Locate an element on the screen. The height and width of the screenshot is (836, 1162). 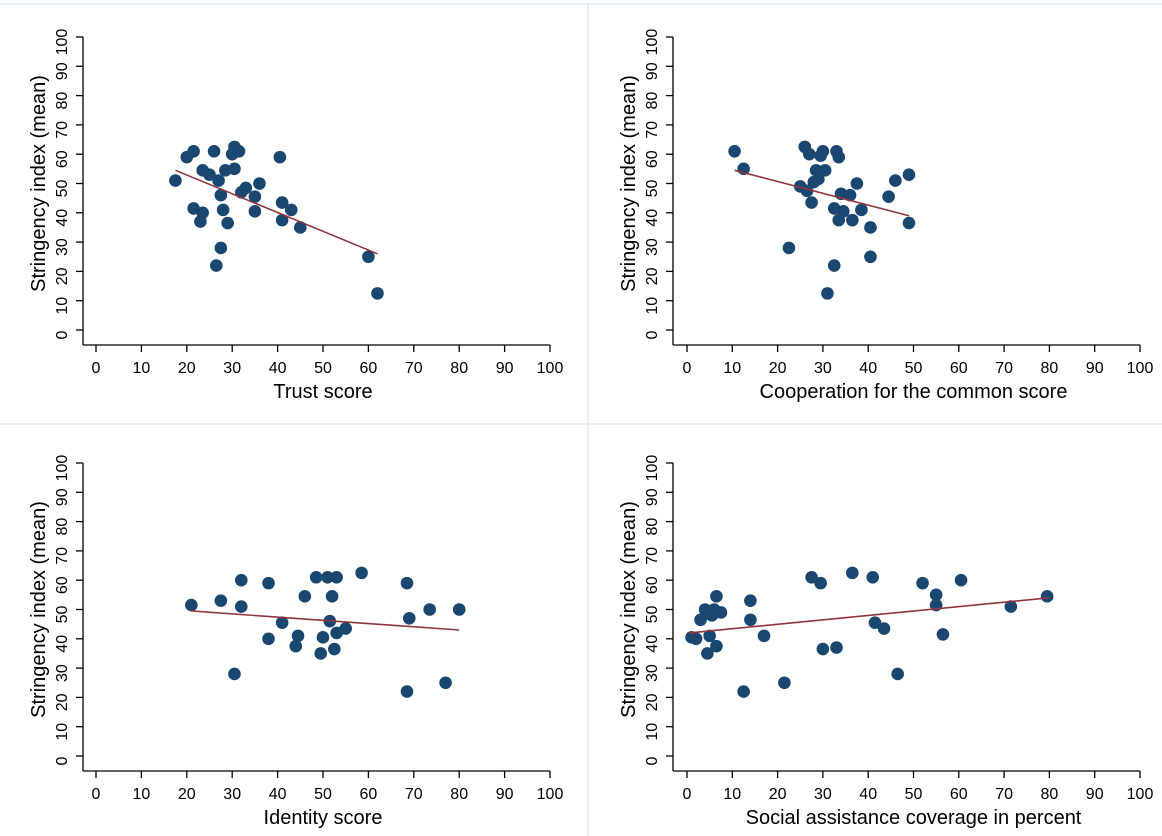
y-tick-label: 90 is located at coordinates (62, 497).